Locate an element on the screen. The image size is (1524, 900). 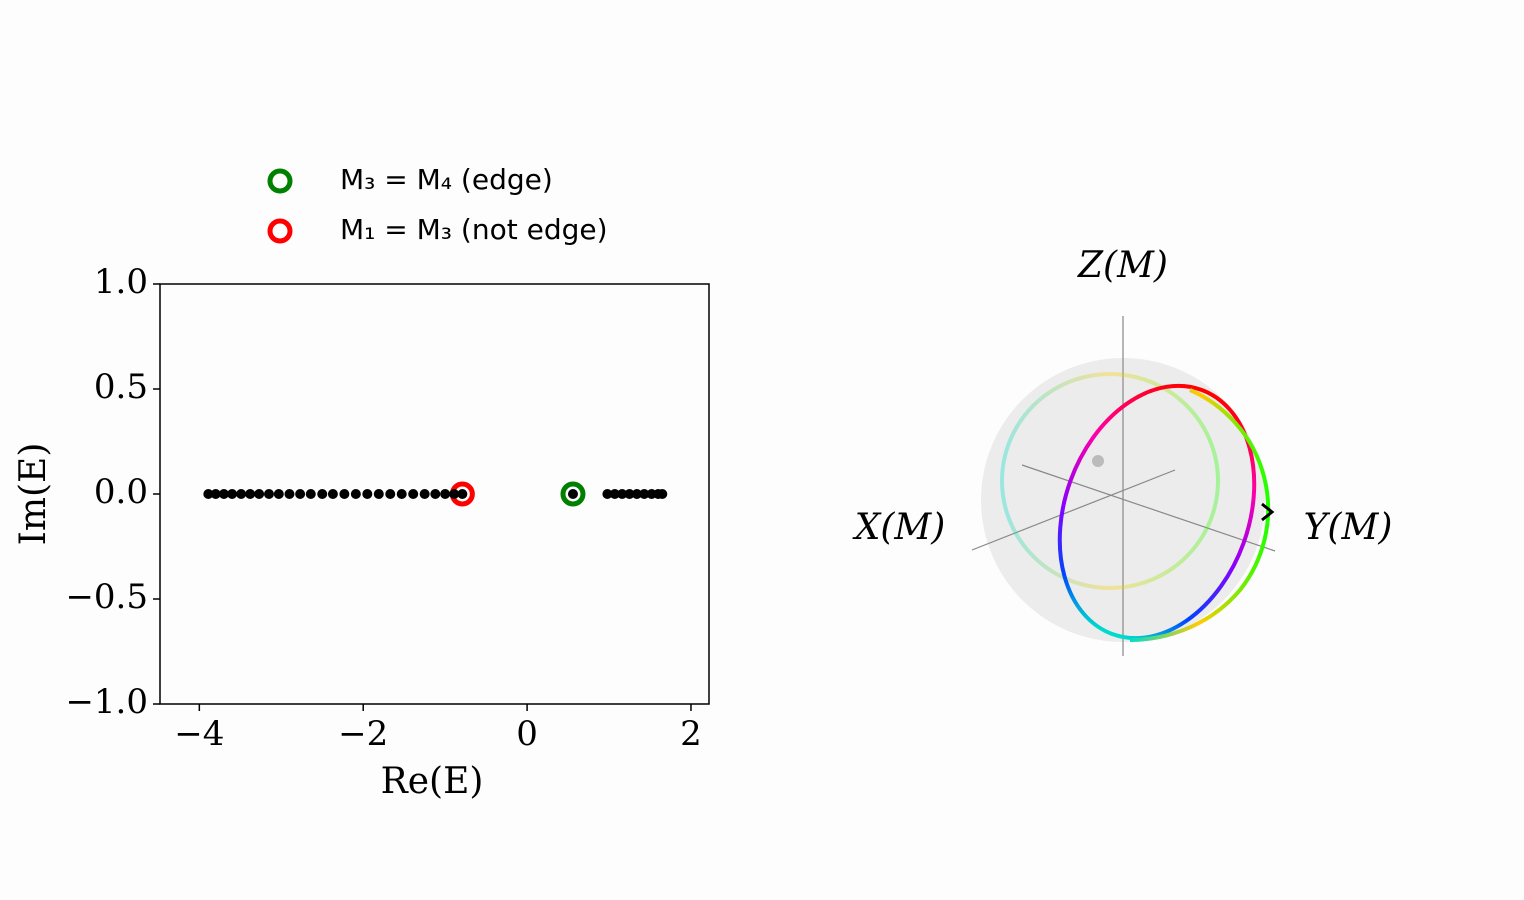
legend-label: M₃ = M₄ (edge) is located at coordinates (446, 179).